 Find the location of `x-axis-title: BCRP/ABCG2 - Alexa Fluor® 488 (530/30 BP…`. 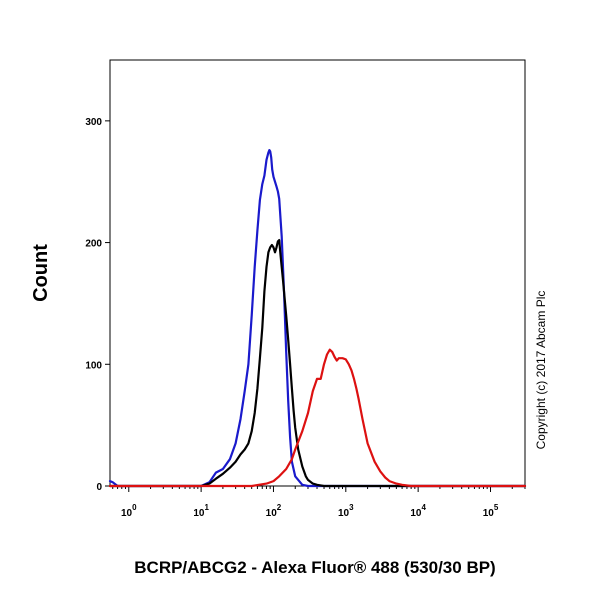

x-axis-title: BCRP/ABCG2 - Alexa Fluor® 488 (530/30 BP… is located at coordinates (314, 567).